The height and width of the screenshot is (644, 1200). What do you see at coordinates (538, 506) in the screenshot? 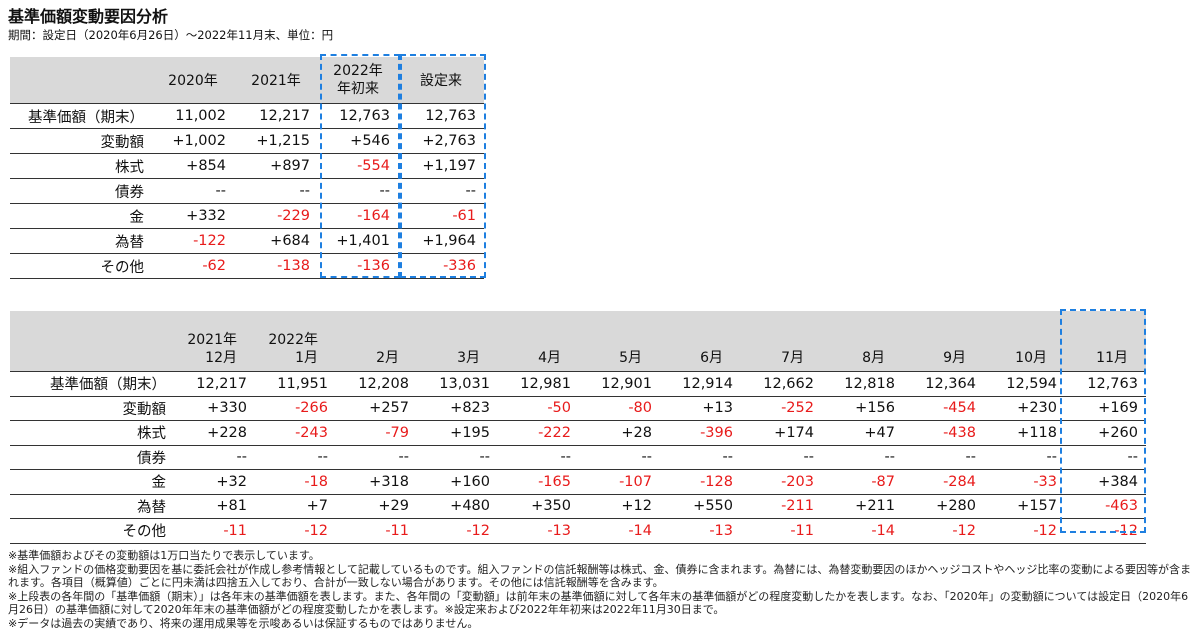
I see `value-cell: +350` at bounding box center [538, 506].